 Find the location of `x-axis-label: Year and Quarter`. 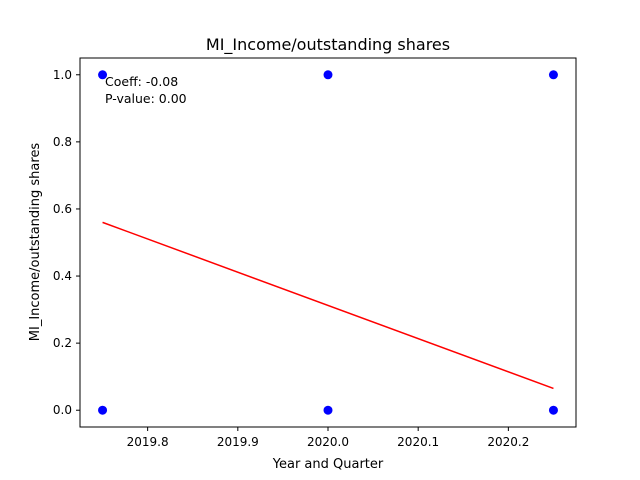

x-axis-label: Year and Quarter is located at coordinates (328, 464).